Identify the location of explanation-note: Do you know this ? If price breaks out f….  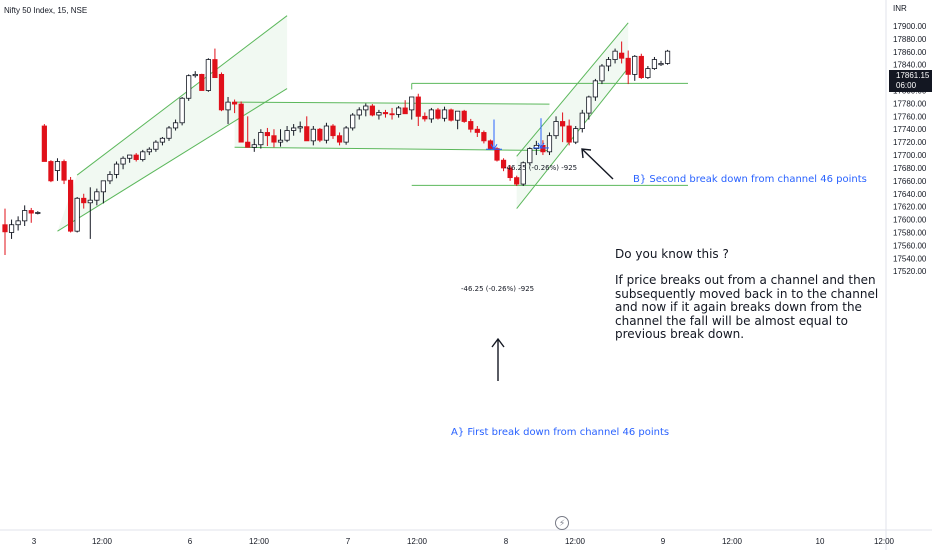
(747, 294).